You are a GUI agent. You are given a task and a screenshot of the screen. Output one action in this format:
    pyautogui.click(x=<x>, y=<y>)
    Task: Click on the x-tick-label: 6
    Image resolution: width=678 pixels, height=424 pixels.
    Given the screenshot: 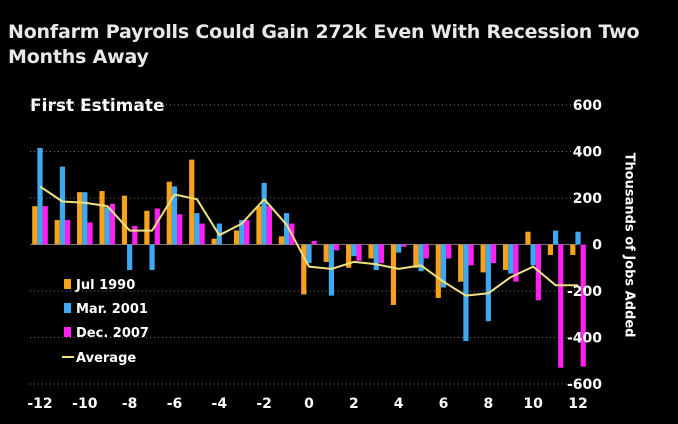 What is the action you would take?
    pyautogui.click(x=444, y=404)
    